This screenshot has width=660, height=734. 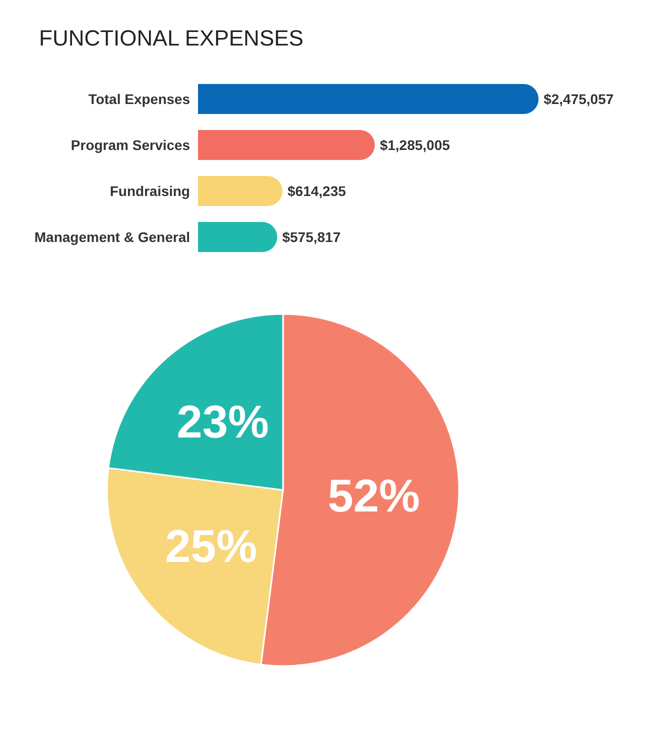 I want to click on data-label: 23%, so click(x=222, y=422).